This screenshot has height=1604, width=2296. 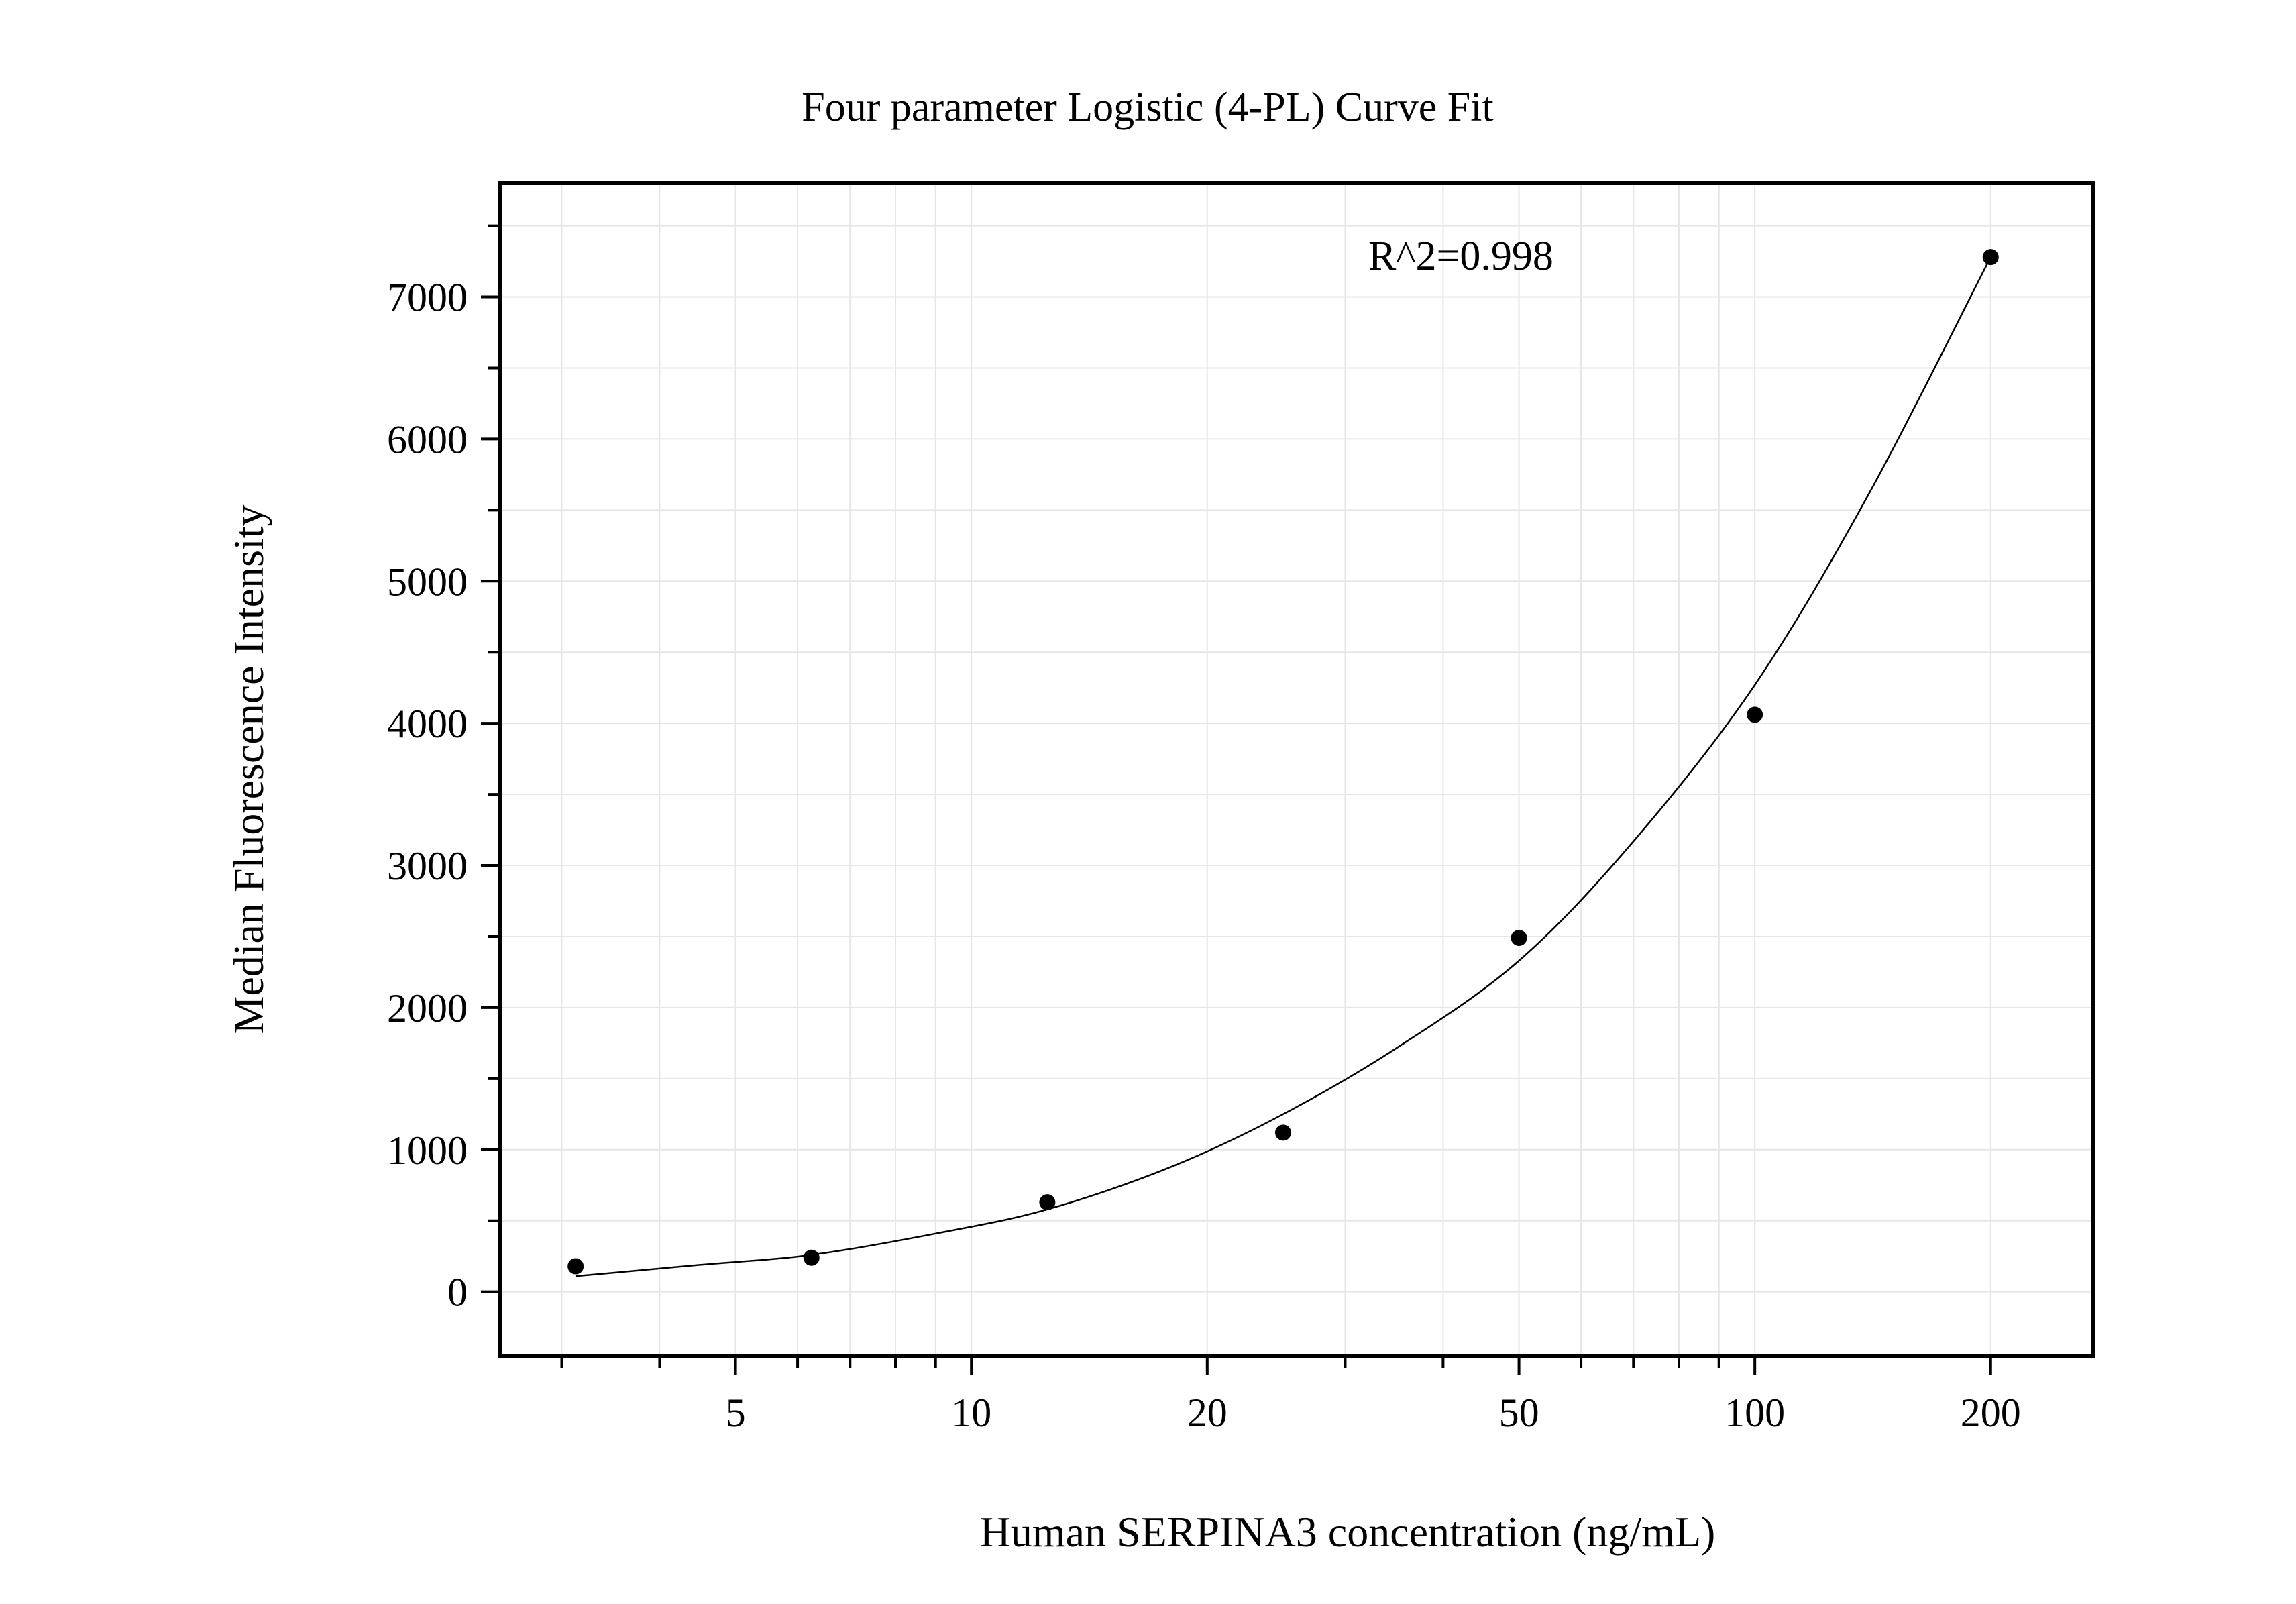 I want to click on x-tick-label: 5, so click(x=736, y=1413).